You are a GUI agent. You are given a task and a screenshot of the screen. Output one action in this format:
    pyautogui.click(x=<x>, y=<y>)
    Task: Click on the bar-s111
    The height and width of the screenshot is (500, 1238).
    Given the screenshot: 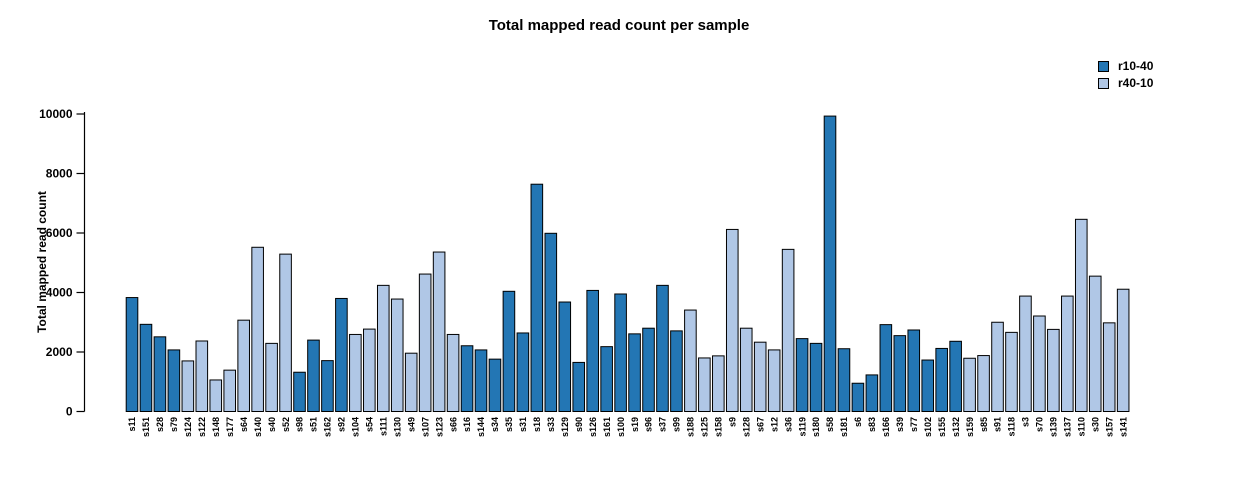 What is the action you would take?
    pyautogui.click(x=383, y=348)
    